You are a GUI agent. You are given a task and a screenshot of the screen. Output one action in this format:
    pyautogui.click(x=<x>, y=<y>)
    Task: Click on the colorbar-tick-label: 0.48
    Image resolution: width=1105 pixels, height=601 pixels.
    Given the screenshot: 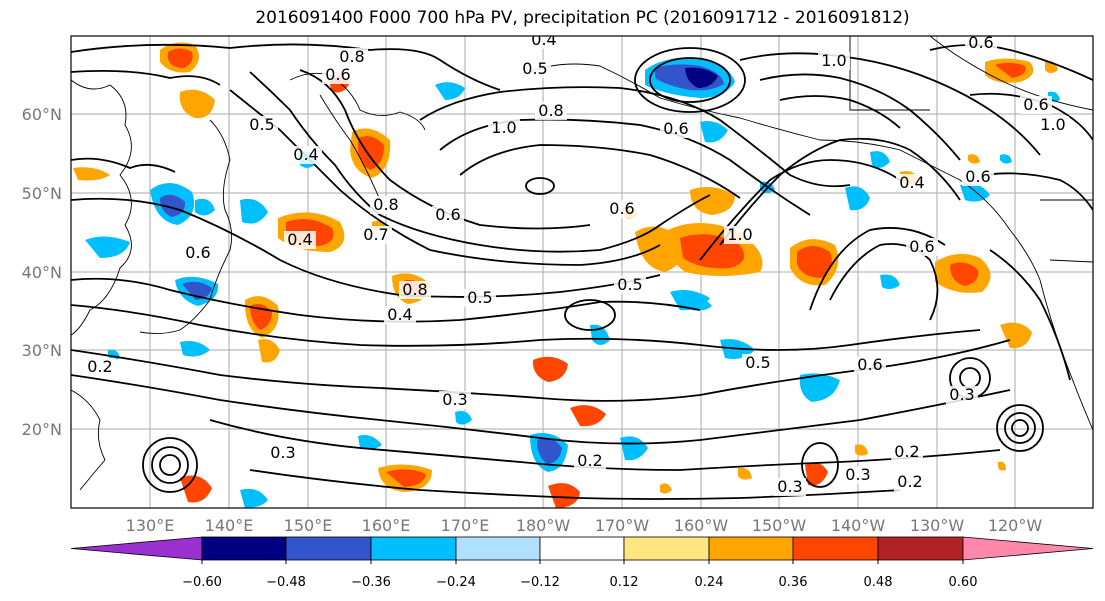 What is the action you would take?
    pyautogui.click(x=878, y=582)
    